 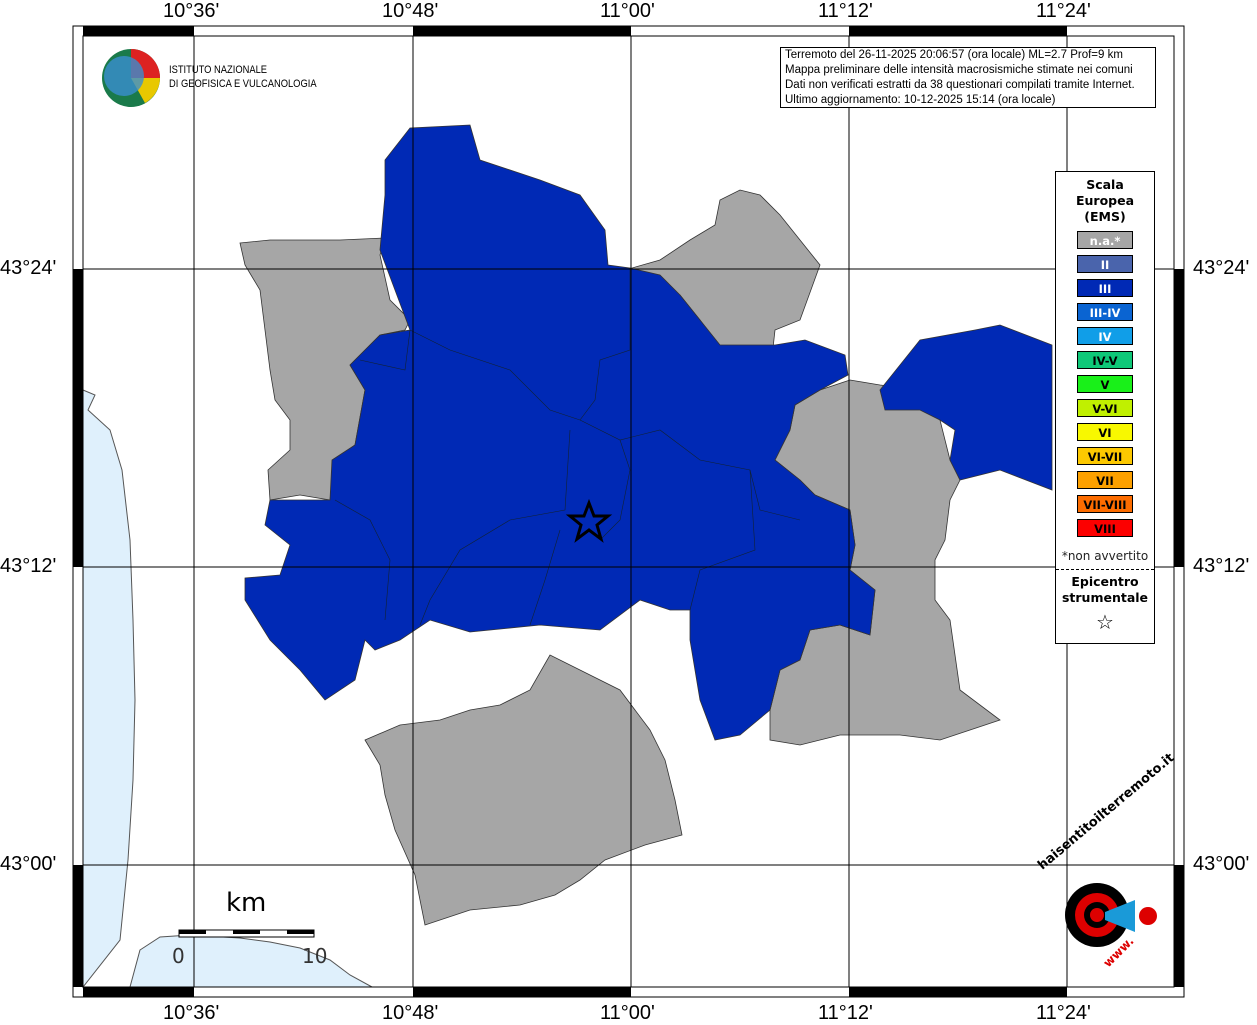 What do you see at coordinates (131, 78) in the screenshot?
I see `ingv-logo-icon` at bounding box center [131, 78].